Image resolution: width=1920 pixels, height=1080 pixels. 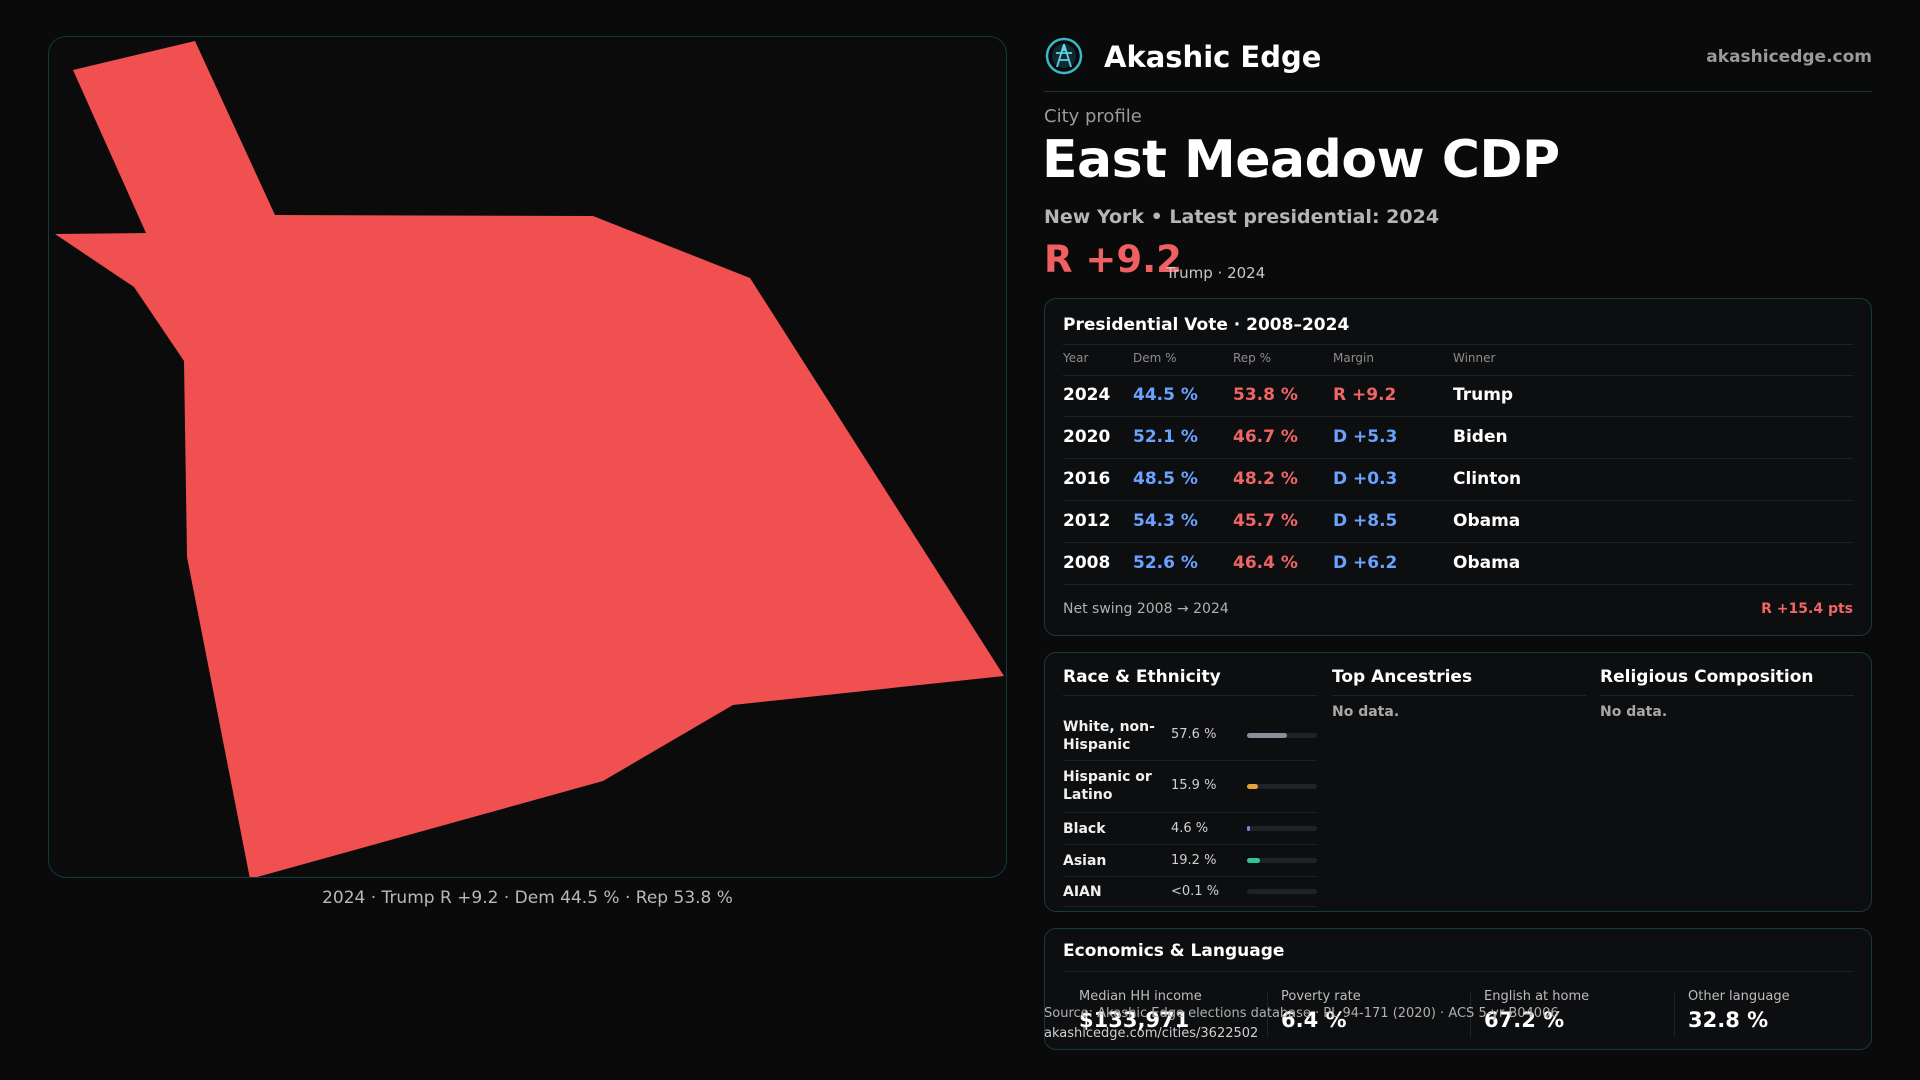 I want to click on econ-value: 67.2 %, so click(x=1524, y=1020).